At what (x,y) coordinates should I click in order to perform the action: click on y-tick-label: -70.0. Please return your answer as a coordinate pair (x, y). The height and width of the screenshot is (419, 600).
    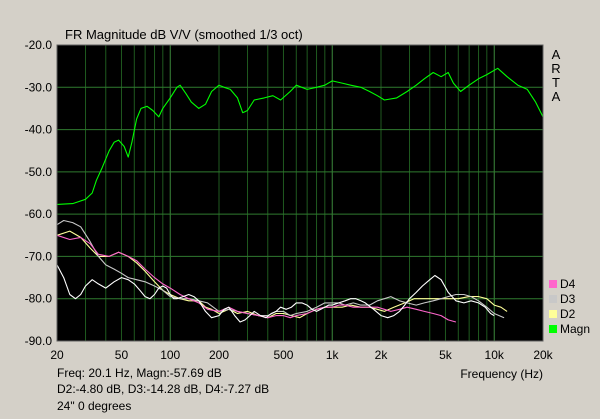
    Looking at the image, I should click on (39, 256).